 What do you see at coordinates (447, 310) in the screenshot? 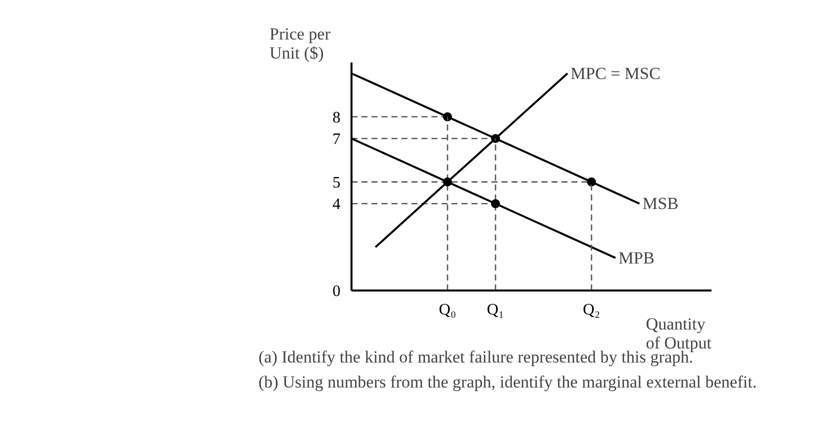
I see `x-tick-label: Q₀` at bounding box center [447, 310].